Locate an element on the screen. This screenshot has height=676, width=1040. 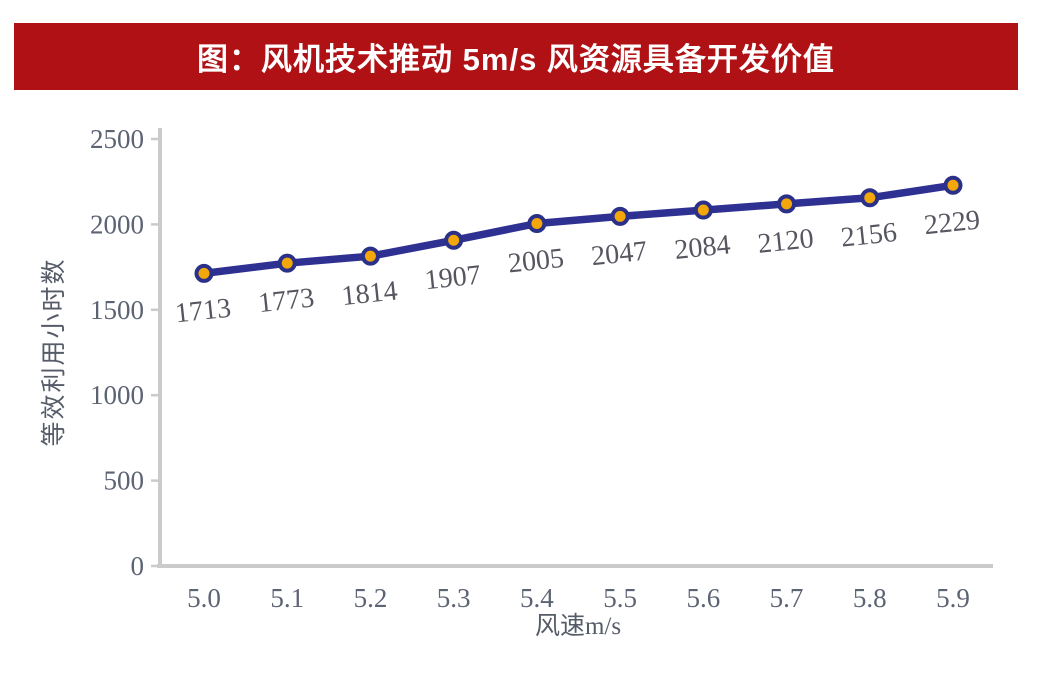
x-tick-label: 5.3 is located at coordinates (454, 598).